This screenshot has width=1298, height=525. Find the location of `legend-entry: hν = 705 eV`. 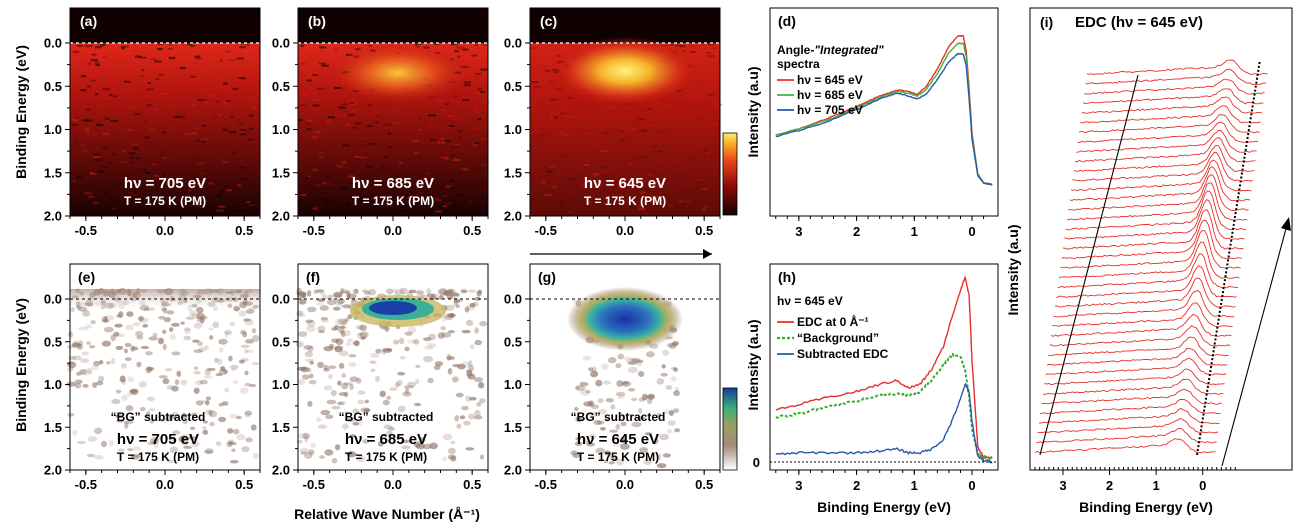

legend-entry: hν = 705 eV is located at coordinates (830, 110).